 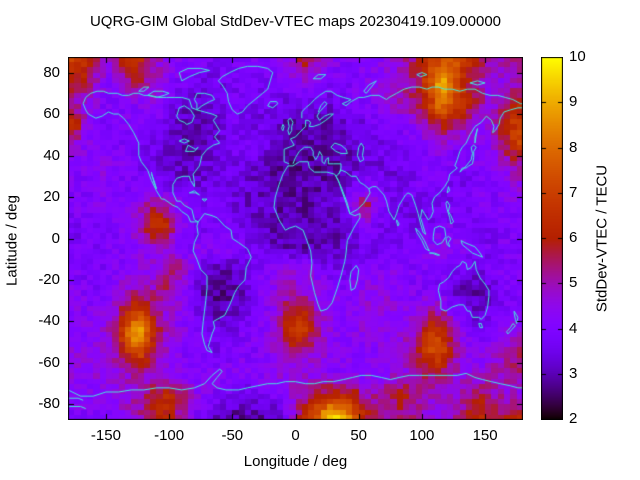 What do you see at coordinates (51, 114) in the screenshot?
I see `y-tick-label: 60` at bounding box center [51, 114].